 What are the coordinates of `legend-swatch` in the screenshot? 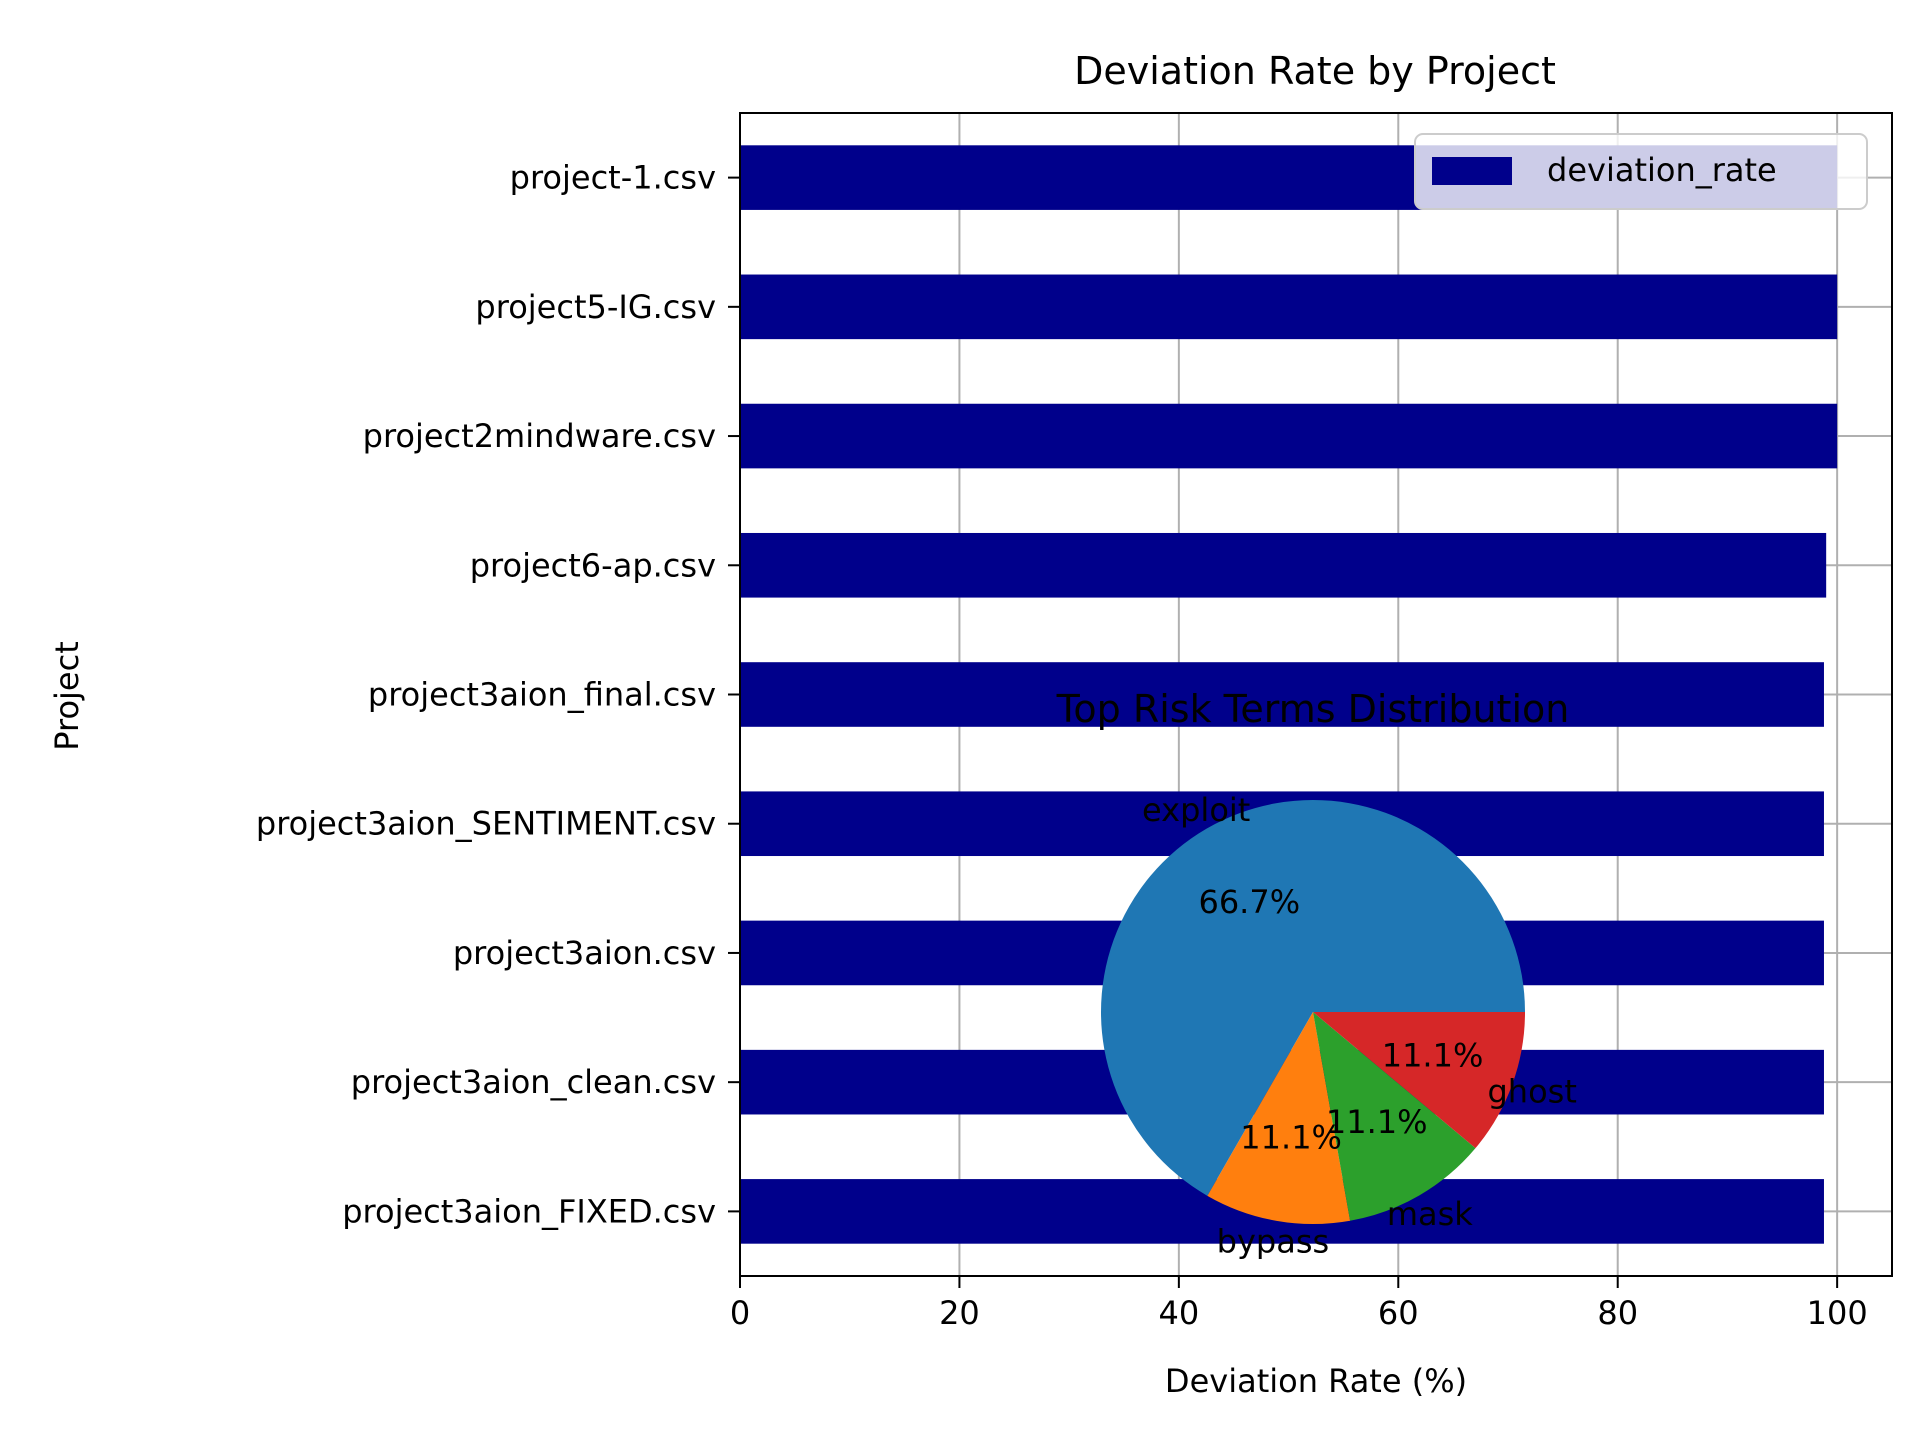 It's located at (1472, 171).